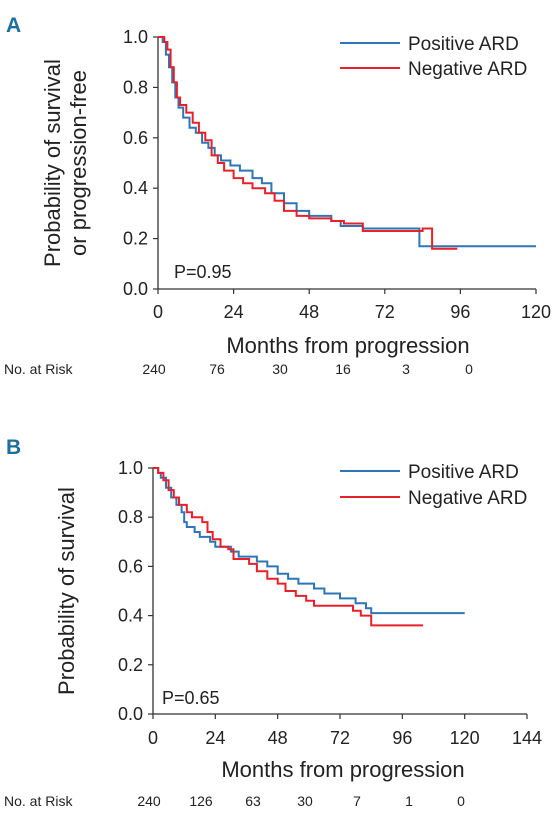 Image resolution: width=559 pixels, height=818 pixels. Describe the element at coordinates (13, 25) in the screenshot. I see `panel-label-a: A` at that location.